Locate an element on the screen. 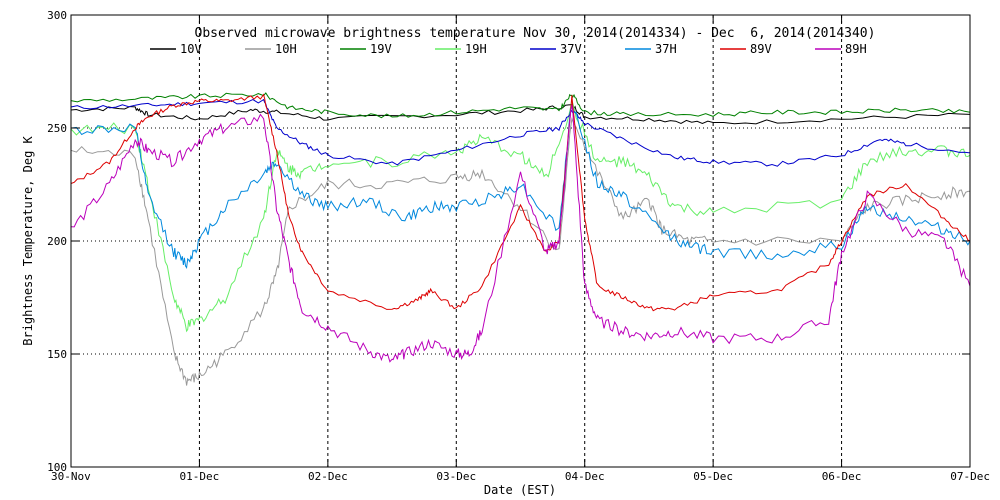 The width and height of the screenshot is (1000, 500). y-tick-label: 250 is located at coordinates (57, 128).